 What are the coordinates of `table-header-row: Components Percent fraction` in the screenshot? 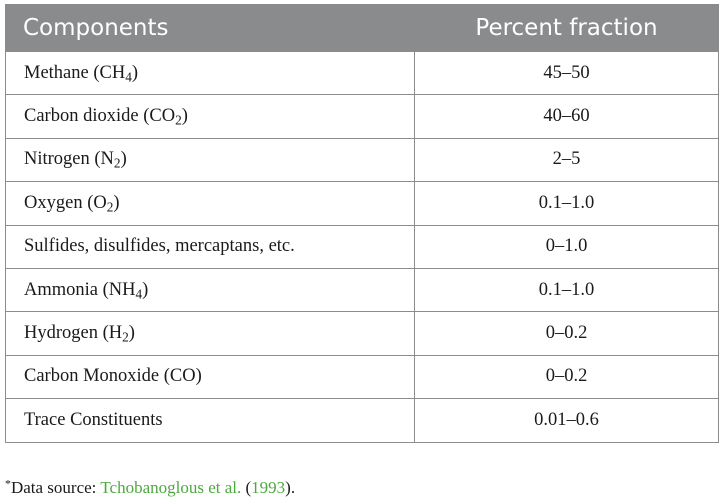 It's located at (362, 28).